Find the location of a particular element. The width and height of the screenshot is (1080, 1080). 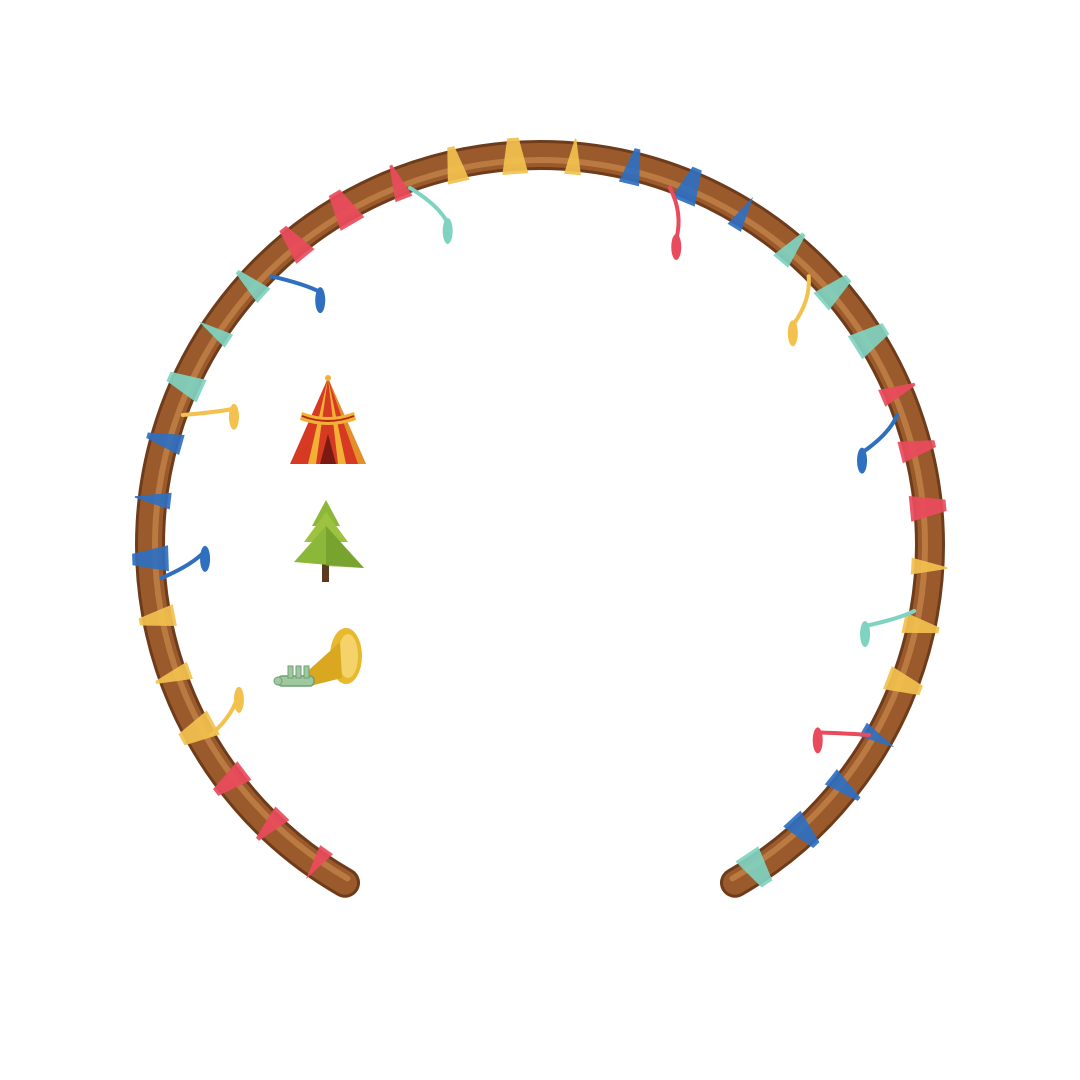

trumpet-icon is located at coordinates (317, 657).